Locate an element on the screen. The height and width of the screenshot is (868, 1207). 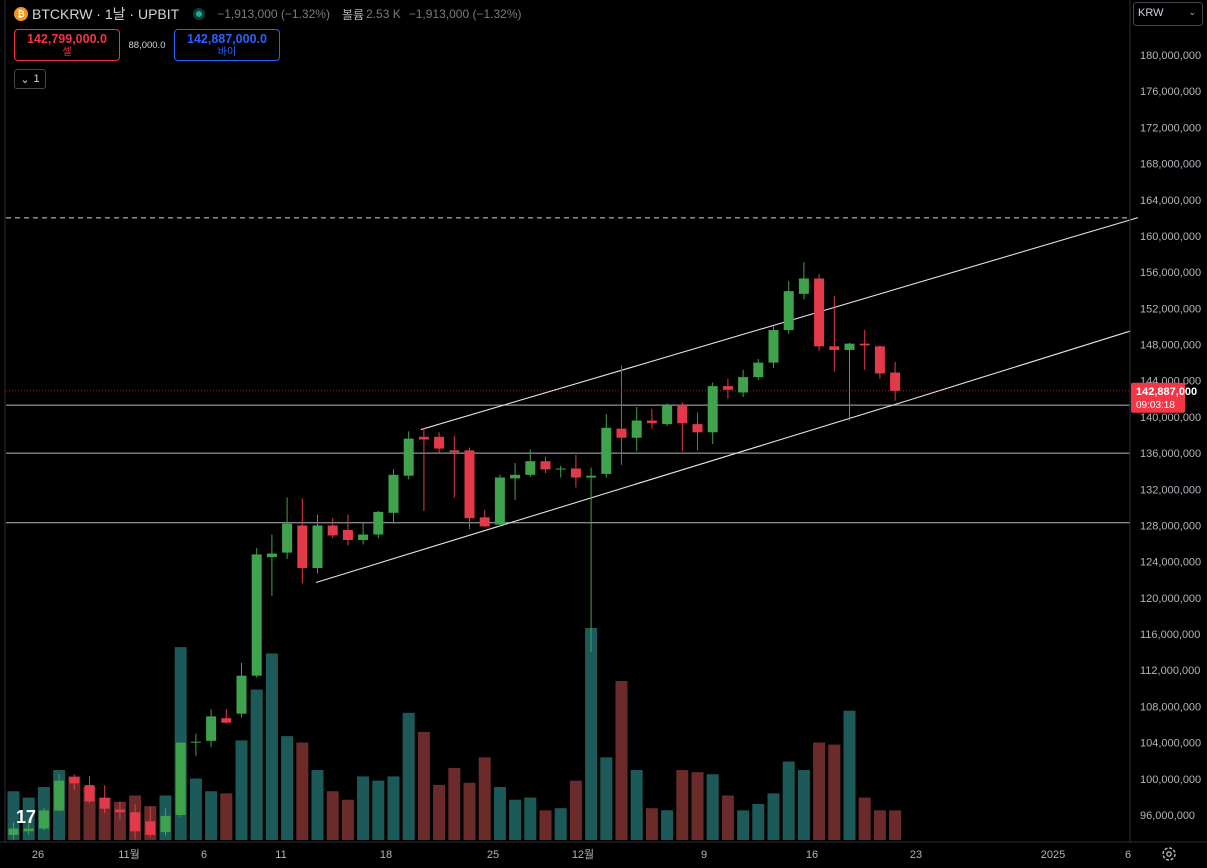
y-tick-label: 164,000,000 is located at coordinates (1170, 201).